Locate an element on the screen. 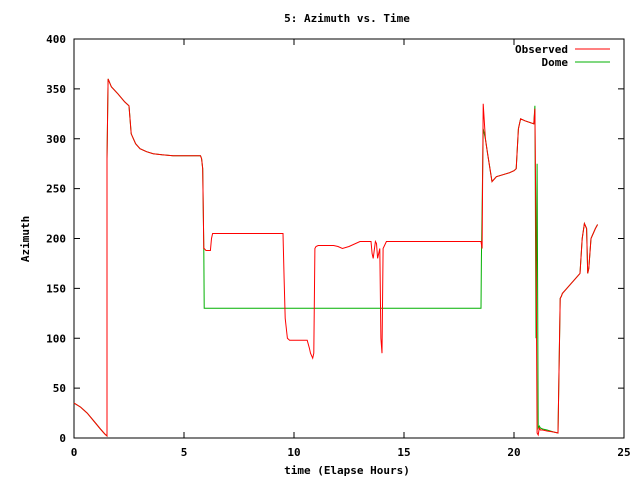 The height and width of the screenshot is (480, 640). y-tick-label: 400 is located at coordinates (56, 39).